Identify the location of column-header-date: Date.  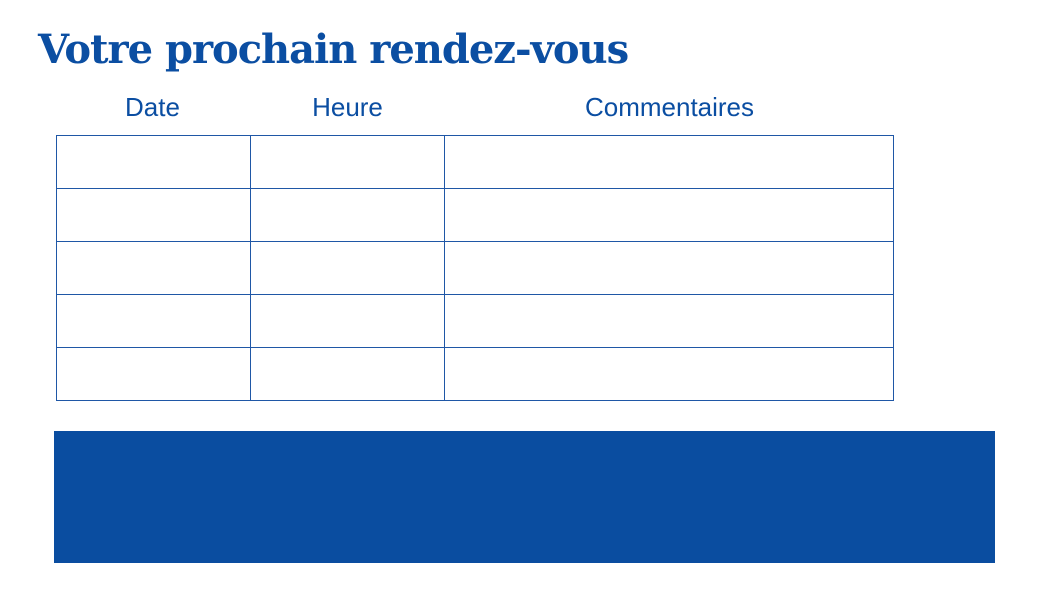
(152, 107).